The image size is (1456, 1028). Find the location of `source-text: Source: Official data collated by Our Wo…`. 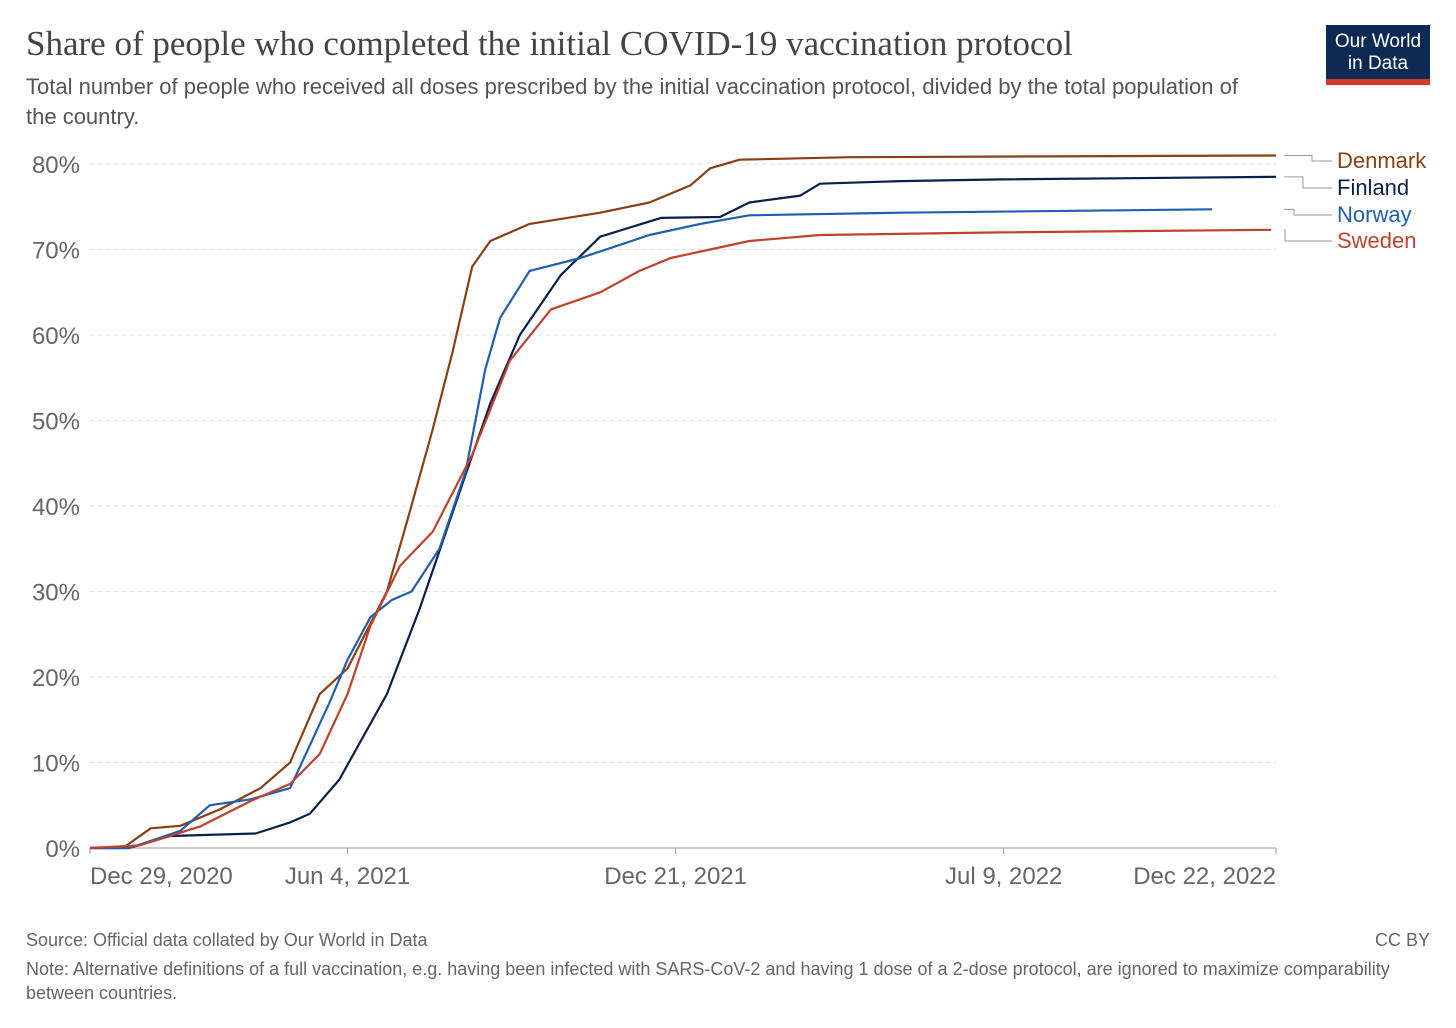

source-text: Source: Official data collated by Our Wo… is located at coordinates (227, 940).